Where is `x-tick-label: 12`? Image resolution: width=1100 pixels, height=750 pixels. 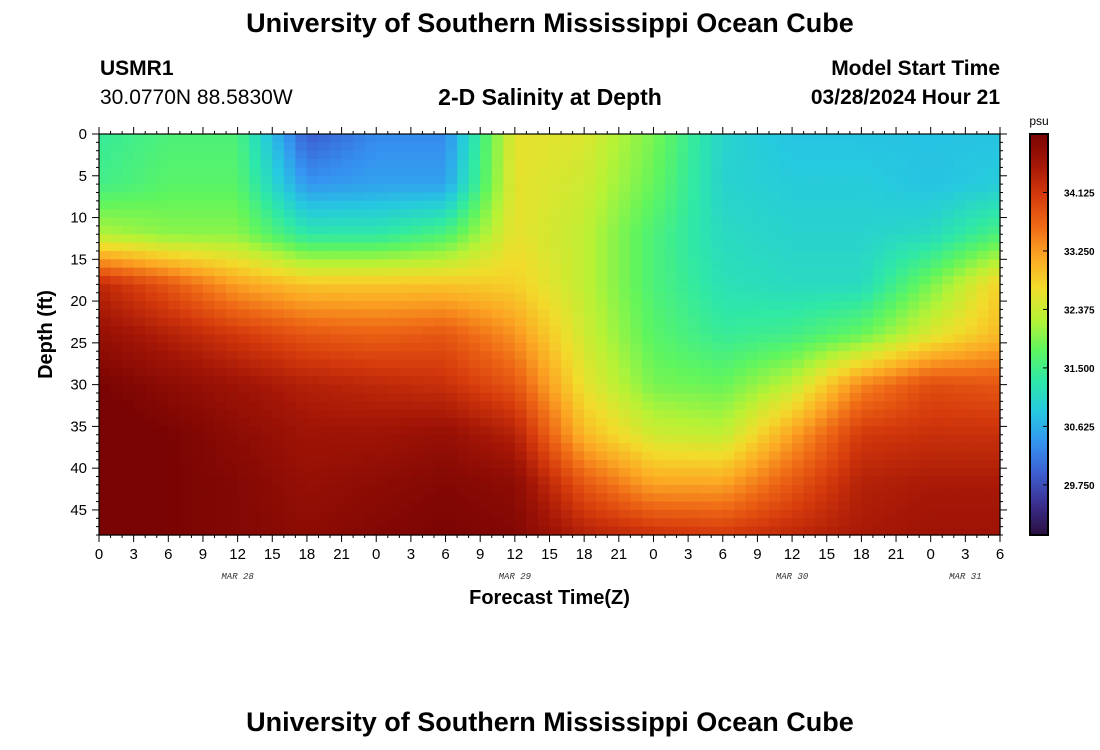
x-tick-label: 12 is located at coordinates (237, 554).